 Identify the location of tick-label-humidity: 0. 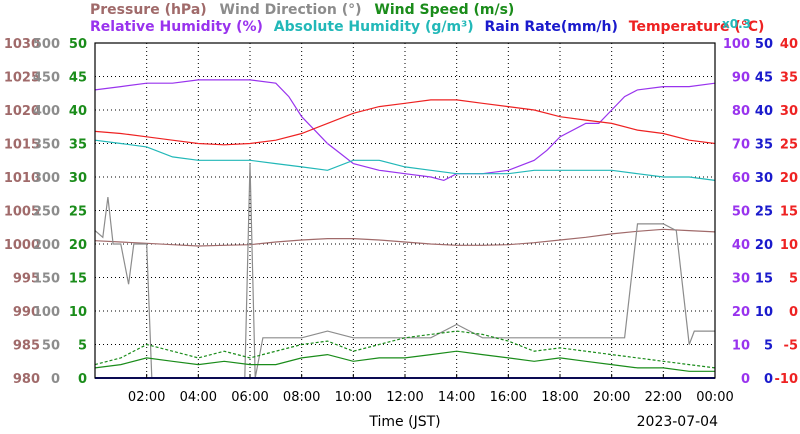
(745, 379).